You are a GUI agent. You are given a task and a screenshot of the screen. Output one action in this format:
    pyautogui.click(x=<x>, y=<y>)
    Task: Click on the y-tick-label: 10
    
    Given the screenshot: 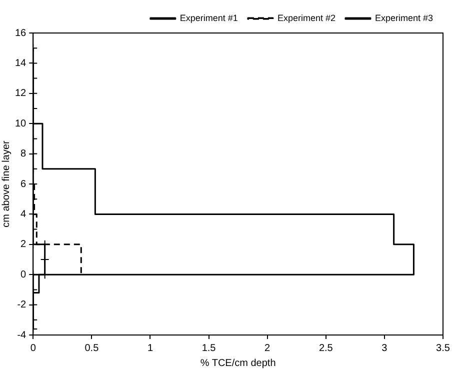 What is the action you would take?
    pyautogui.click(x=21, y=124)
    